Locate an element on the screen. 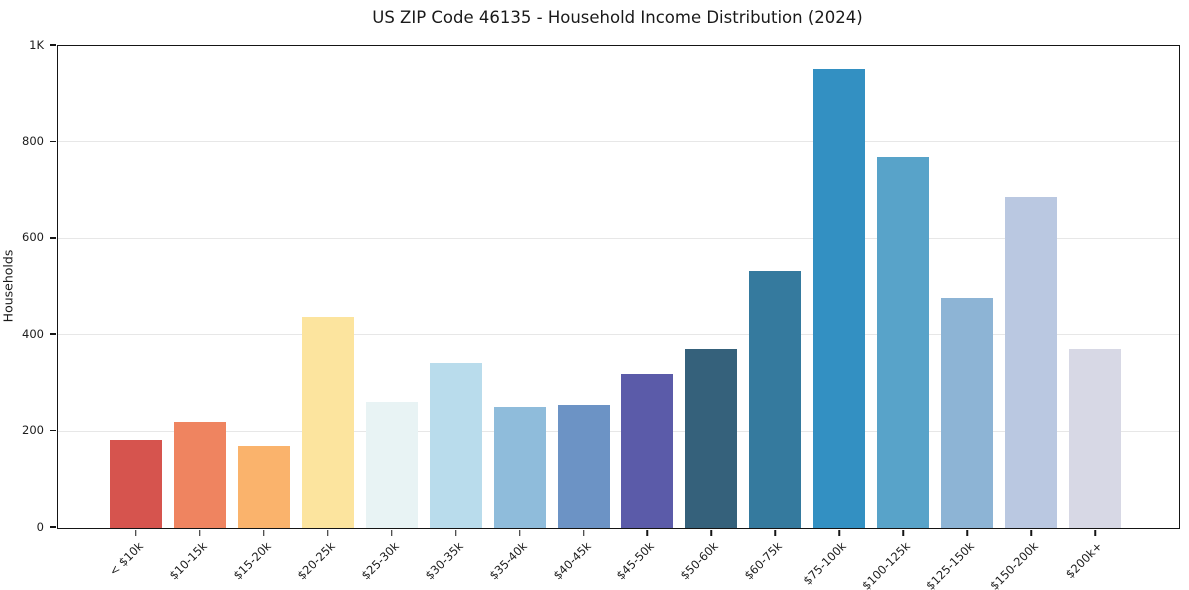 The height and width of the screenshot is (590, 1189). y-ticklabel-200: 200 is located at coordinates (33, 430).